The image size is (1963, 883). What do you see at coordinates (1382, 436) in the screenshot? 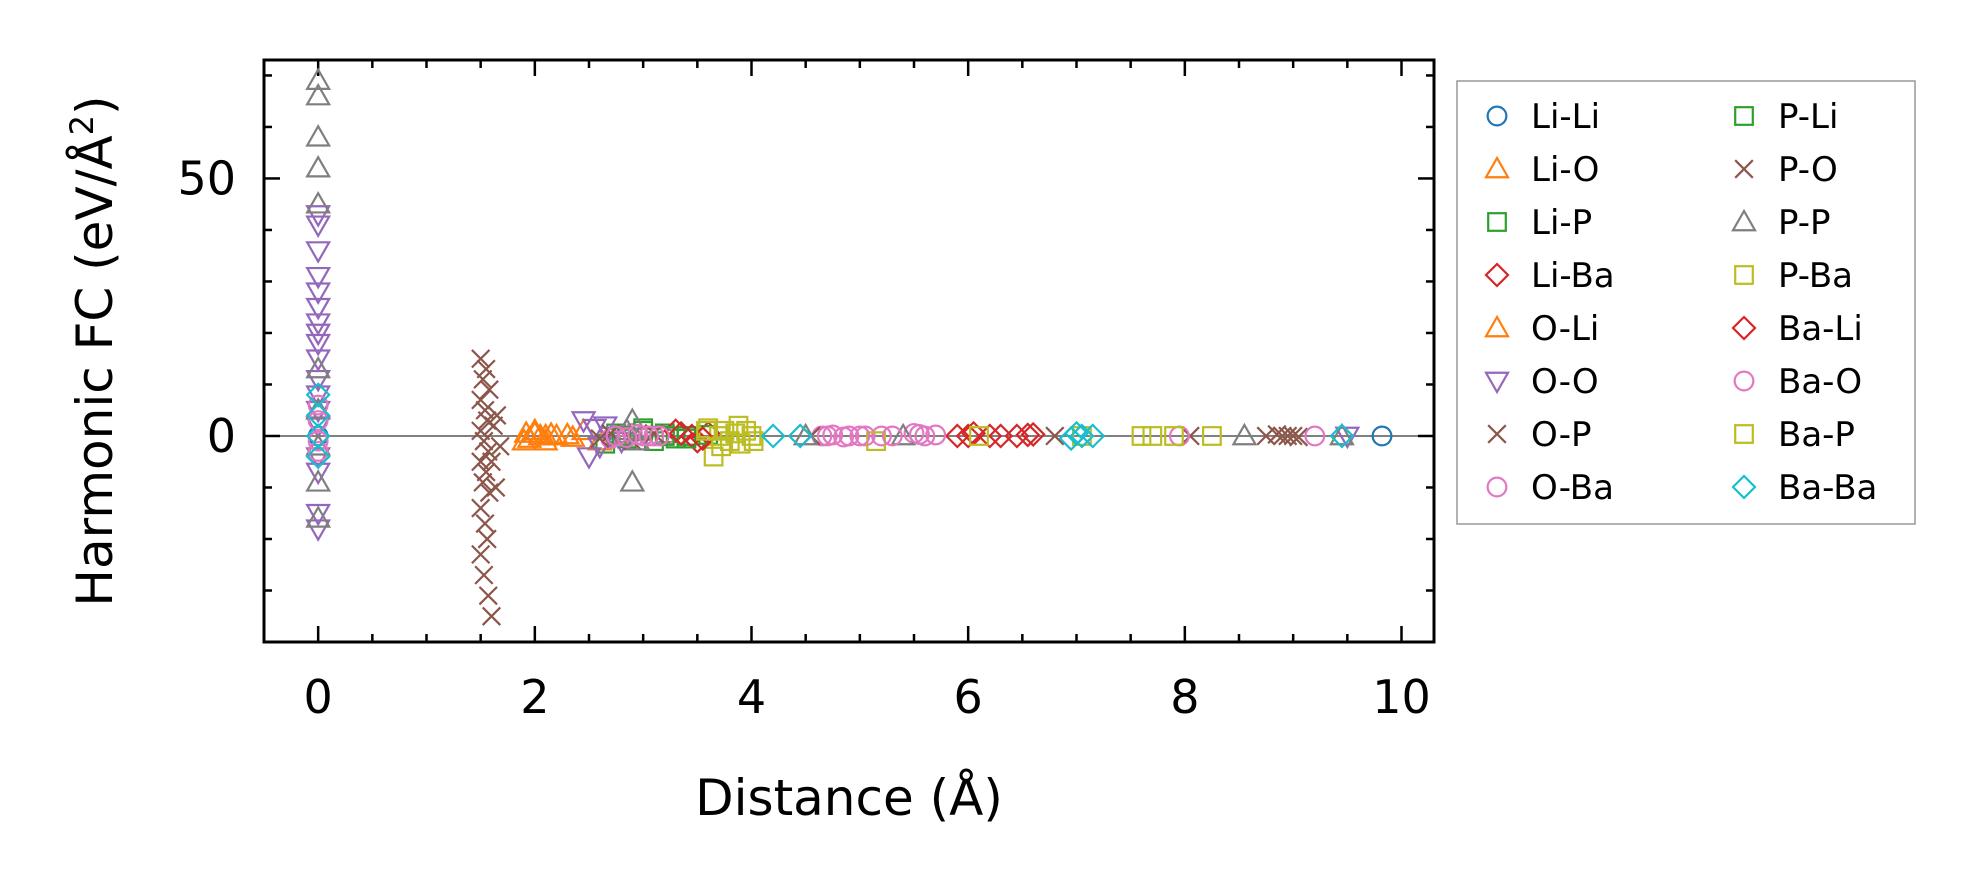
I see `point-li-li` at bounding box center [1382, 436].